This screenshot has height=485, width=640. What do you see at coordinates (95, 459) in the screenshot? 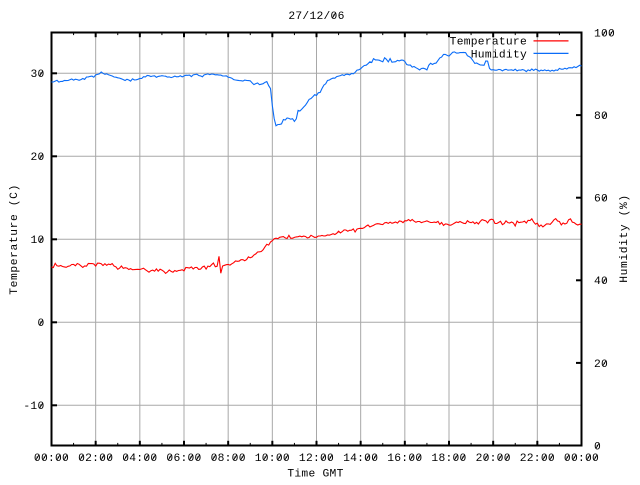
I see `svg-text: 02:00` at bounding box center [95, 459].